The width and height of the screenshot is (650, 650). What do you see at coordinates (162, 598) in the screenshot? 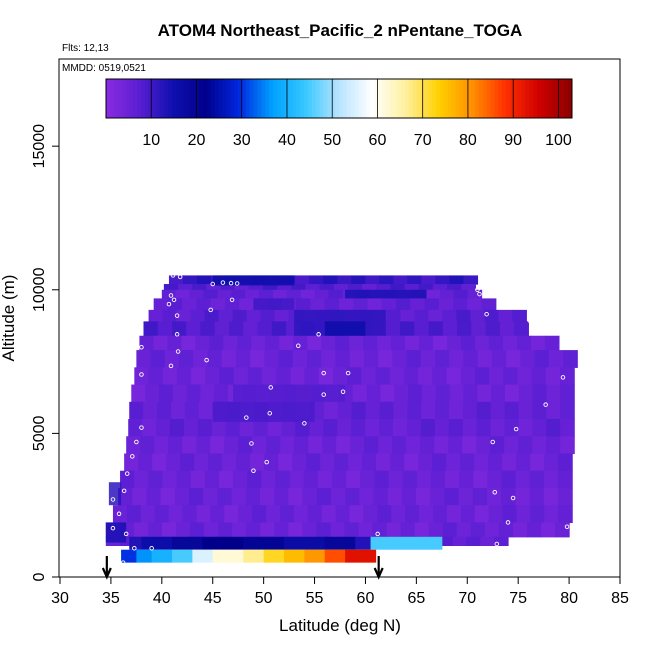
I see `x-tick-label: 40` at bounding box center [162, 598].